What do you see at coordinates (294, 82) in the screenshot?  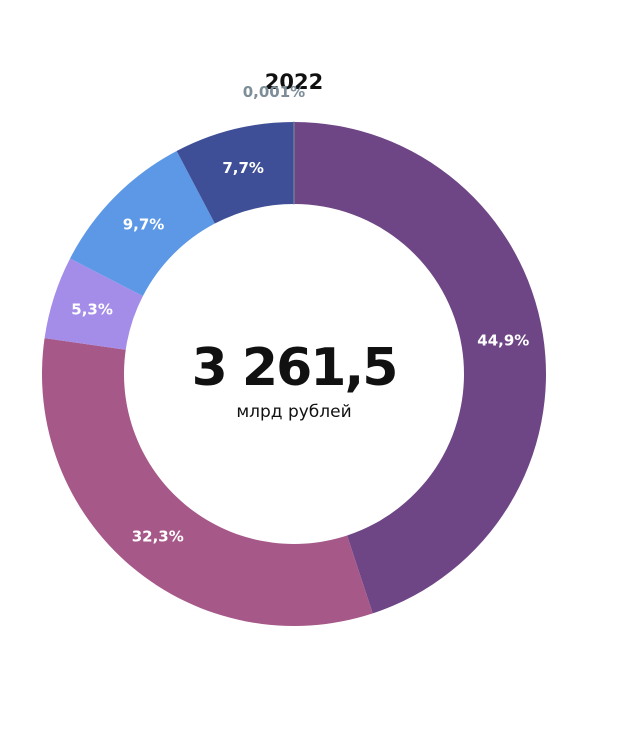 I see `chart-title: 2022` at bounding box center [294, 82].